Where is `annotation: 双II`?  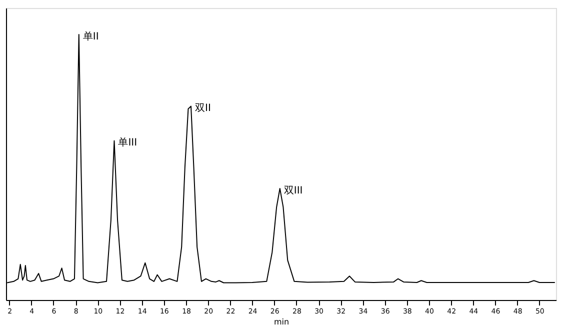 annotation: 双II is located at coordinates (202, 108).